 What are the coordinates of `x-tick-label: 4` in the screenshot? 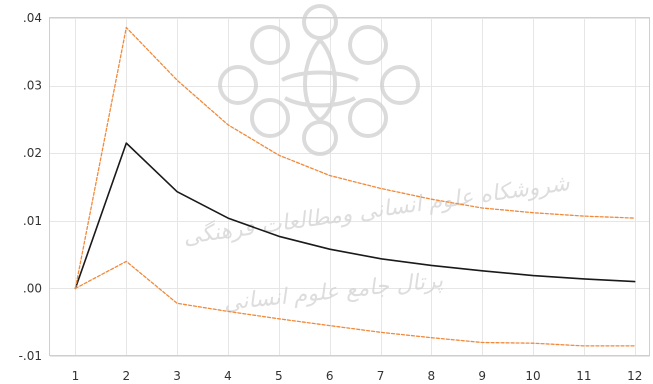 It's located at (228, 376).